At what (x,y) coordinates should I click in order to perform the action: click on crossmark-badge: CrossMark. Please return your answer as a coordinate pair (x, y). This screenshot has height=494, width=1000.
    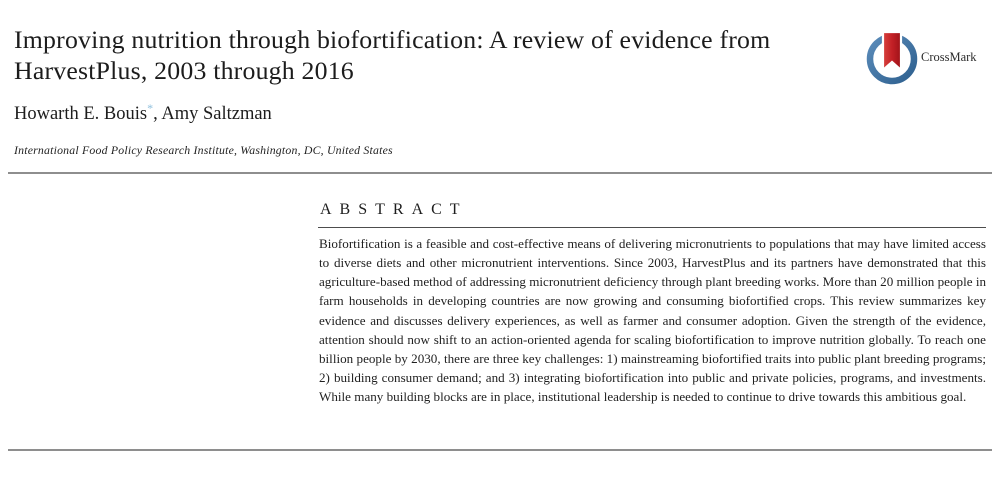
    Looking at the image, I should click on (927, 57).